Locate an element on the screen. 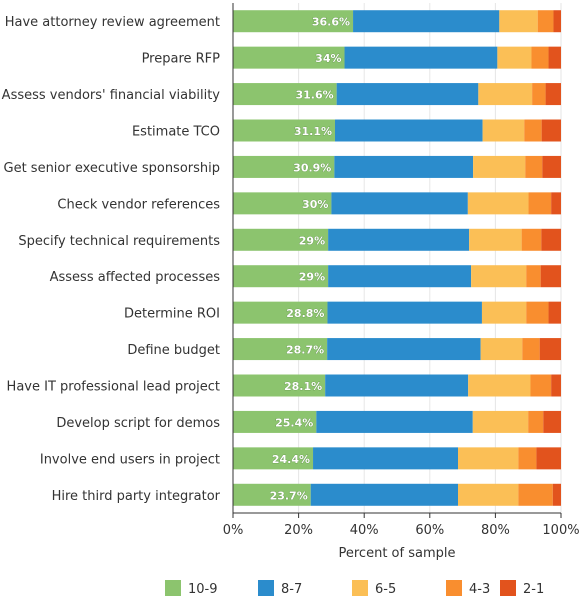 Image resolution: width=580 pixels, height=613 pixels. category-label: Estimate TCO is located at coordinates (176, 132).